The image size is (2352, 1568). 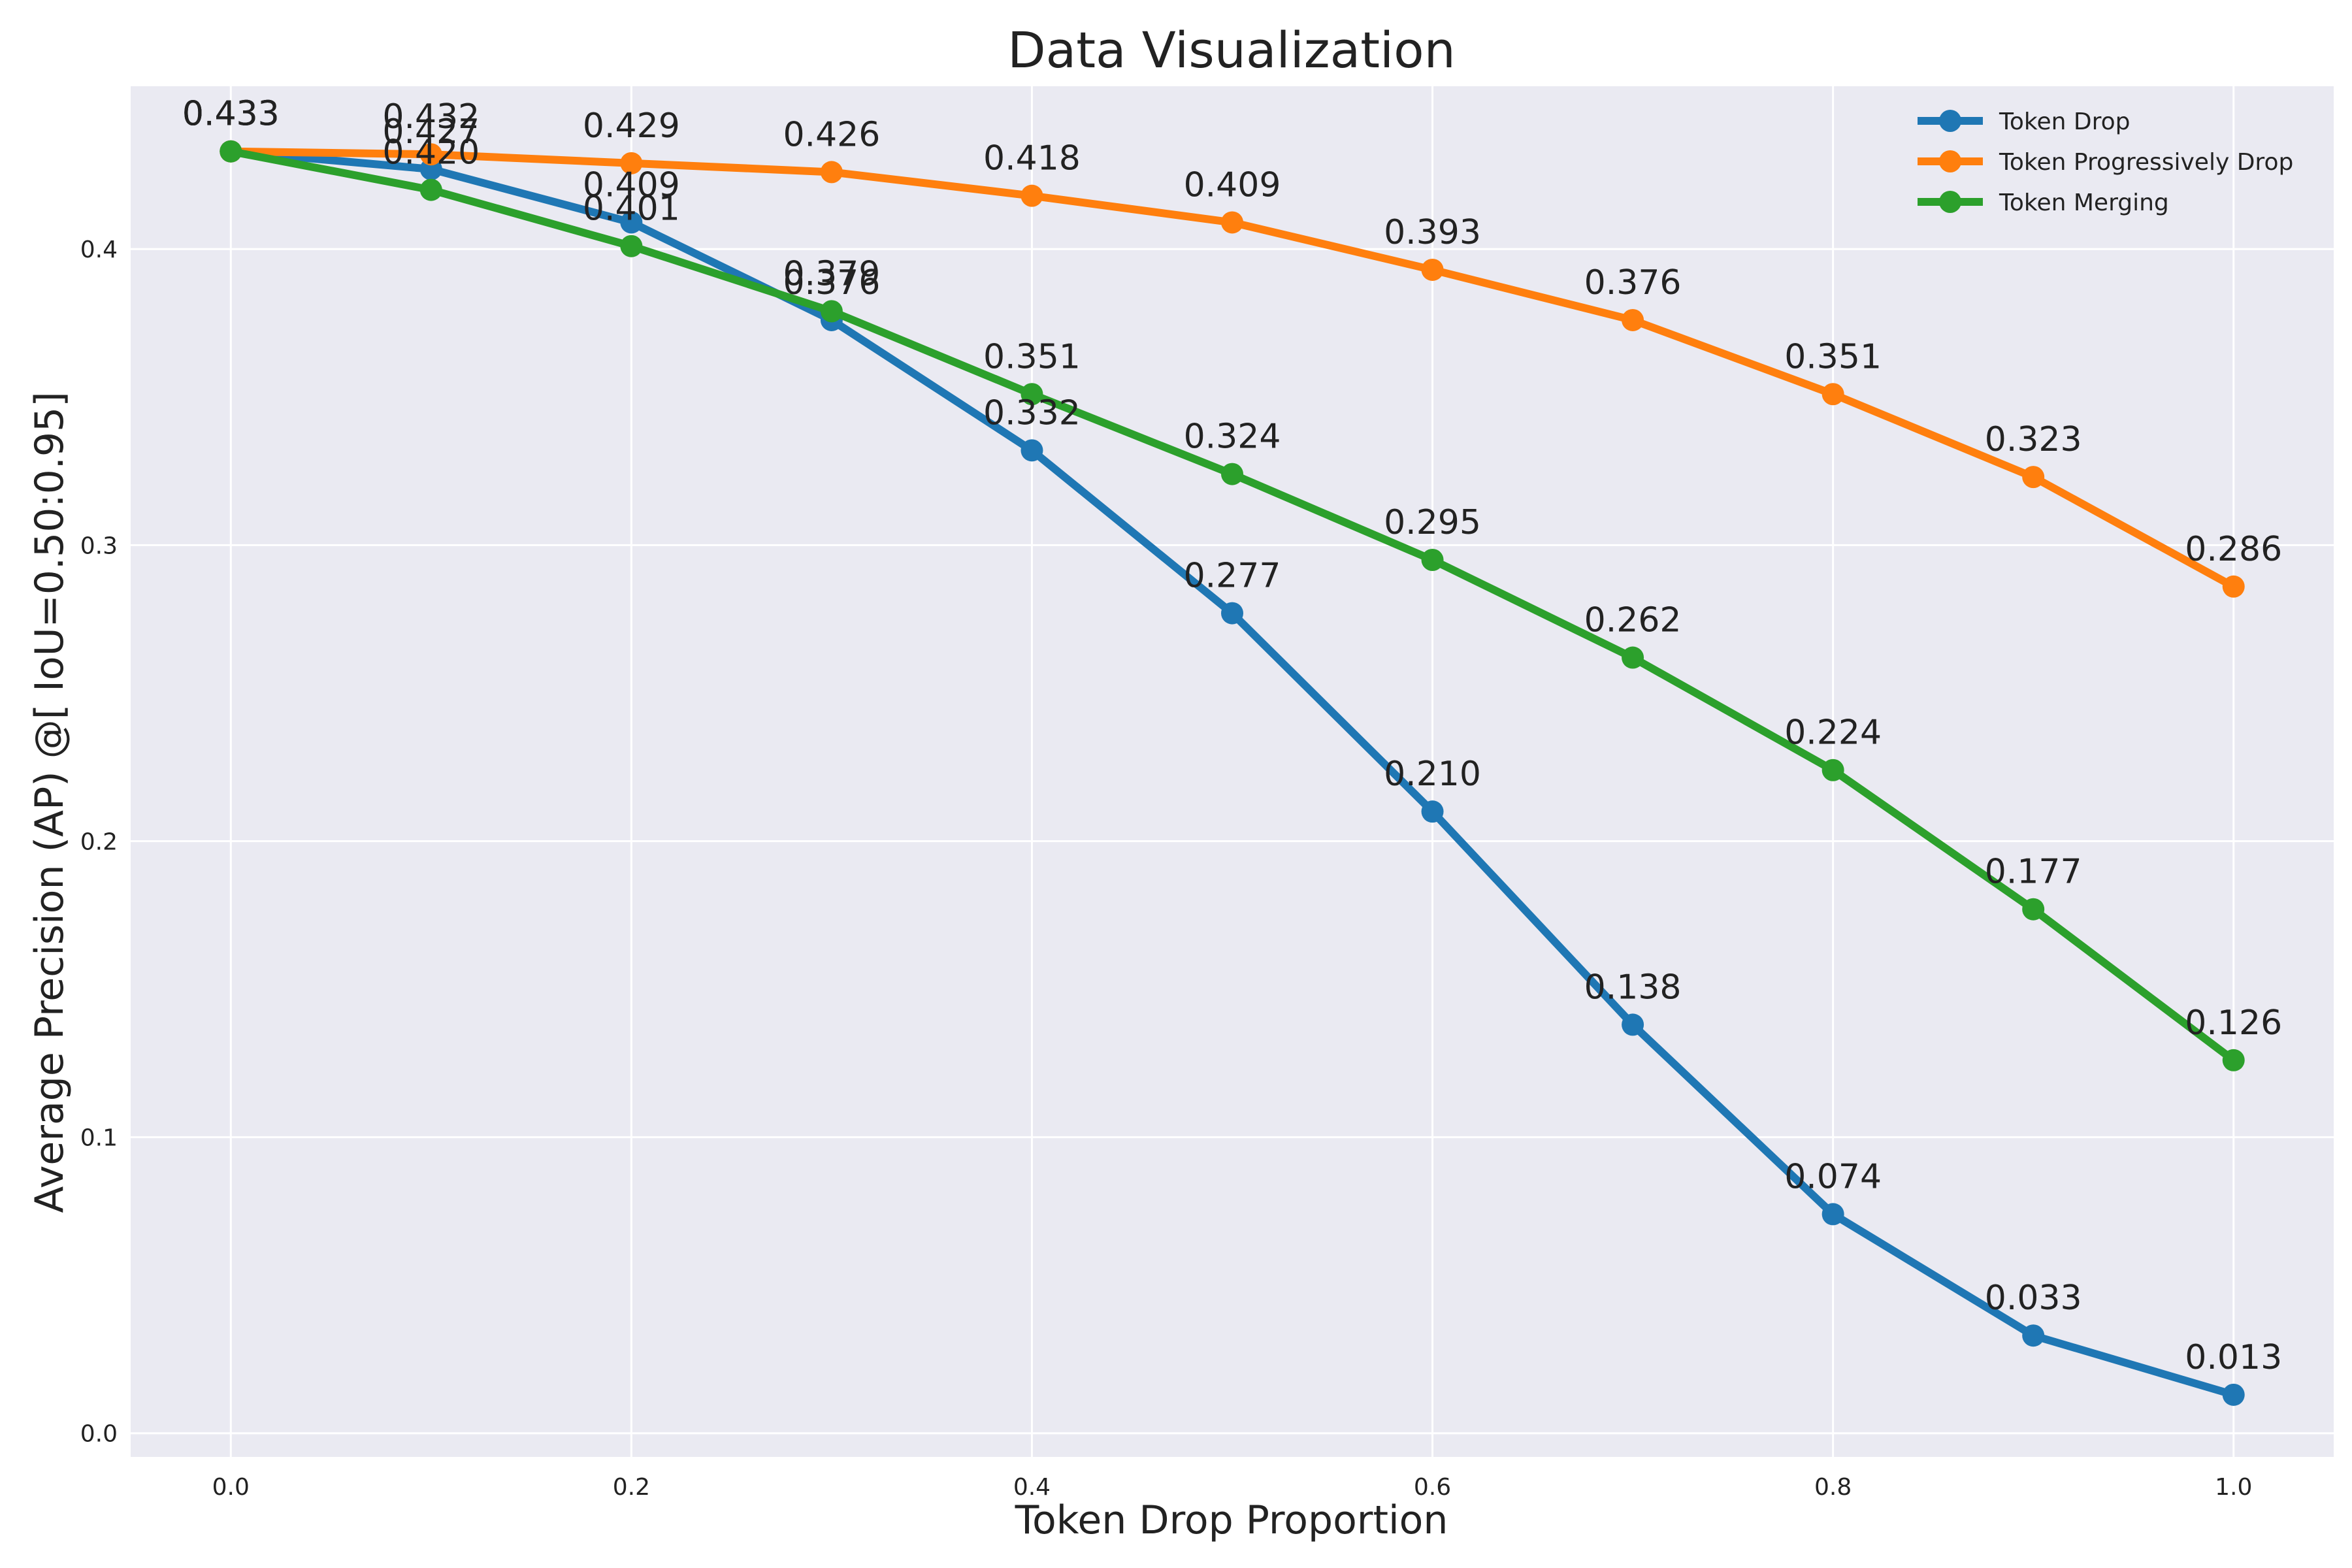 I want to click on legend-item-token-progressively-drop: Token Progressively Drop, so click(x=2105, y=162).